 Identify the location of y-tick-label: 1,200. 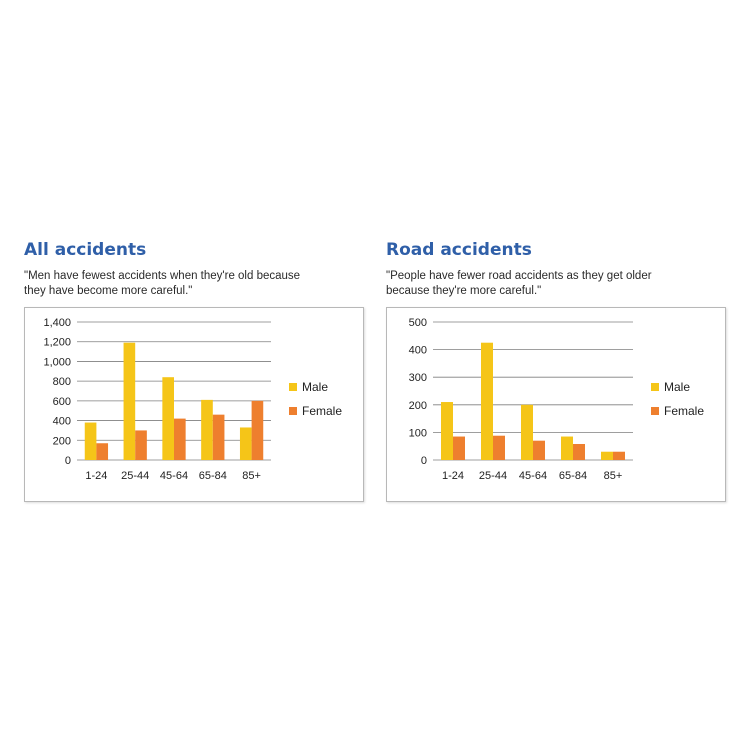
(57, 343).